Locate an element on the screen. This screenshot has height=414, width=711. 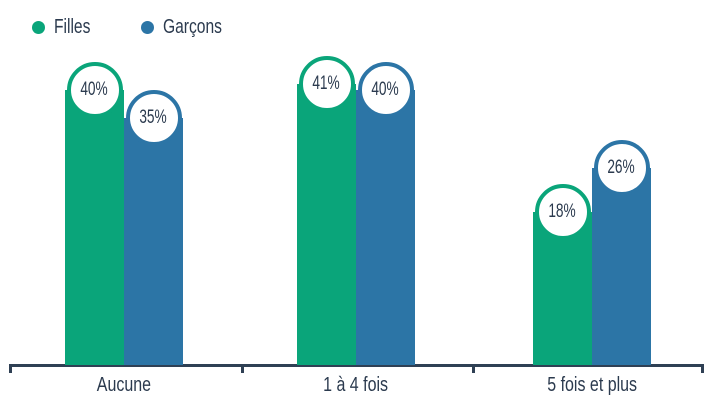
value-label-bubble: 18% is located at coordinates (562, 211).